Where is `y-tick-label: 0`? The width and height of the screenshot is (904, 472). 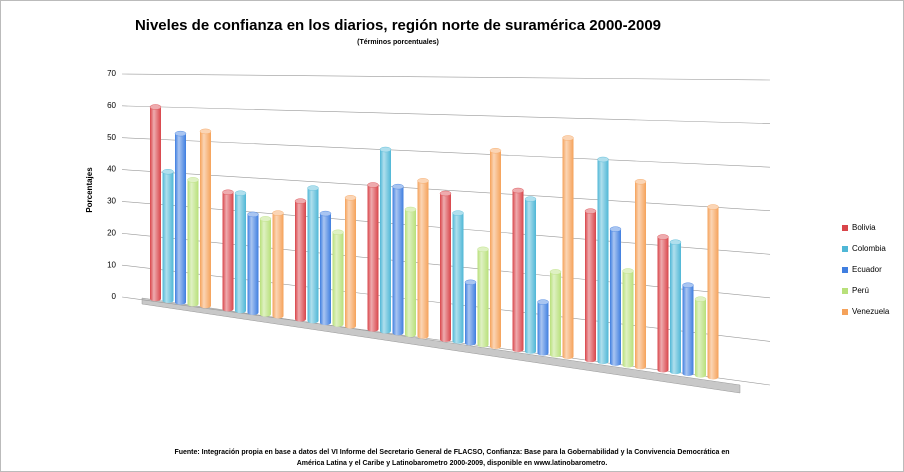
y-tick-label: 0 is located at coordinates (114, 296).